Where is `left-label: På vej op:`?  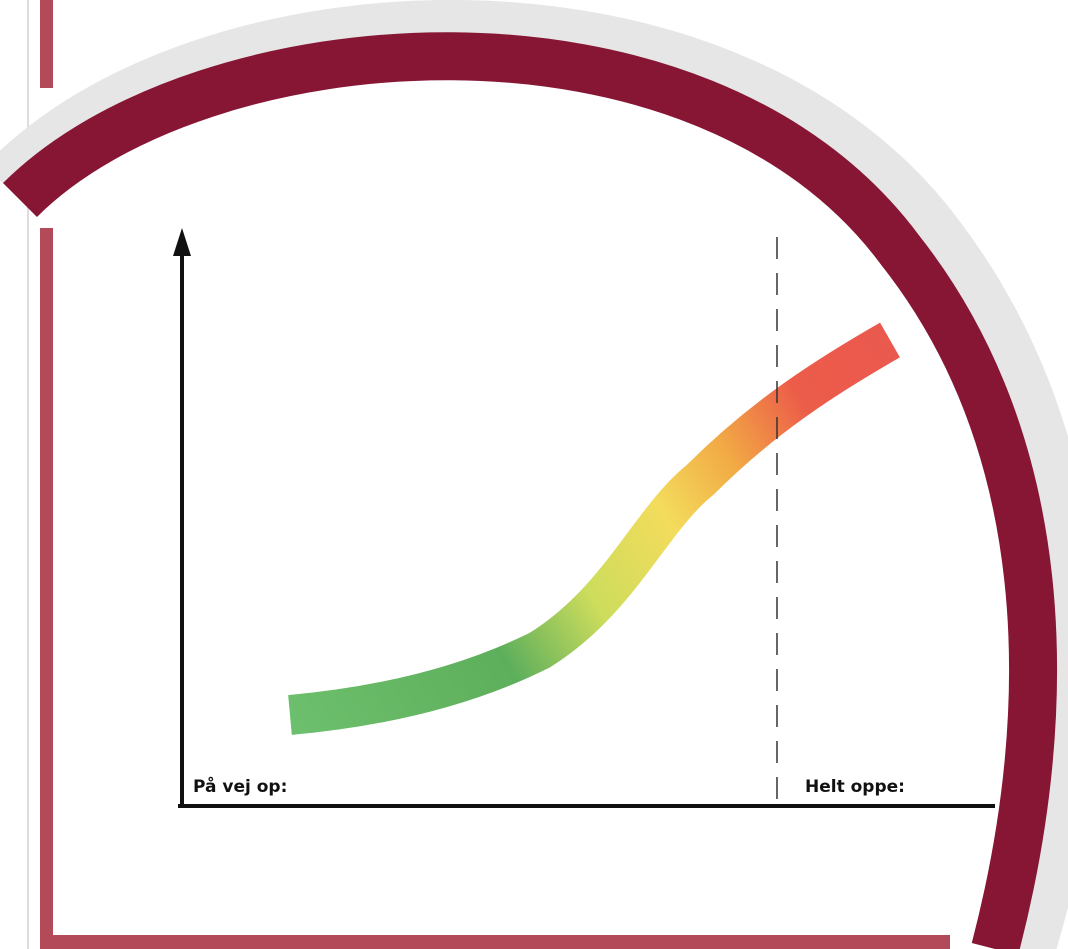 left-label: På vej op: is located at coordinates (240, 786).